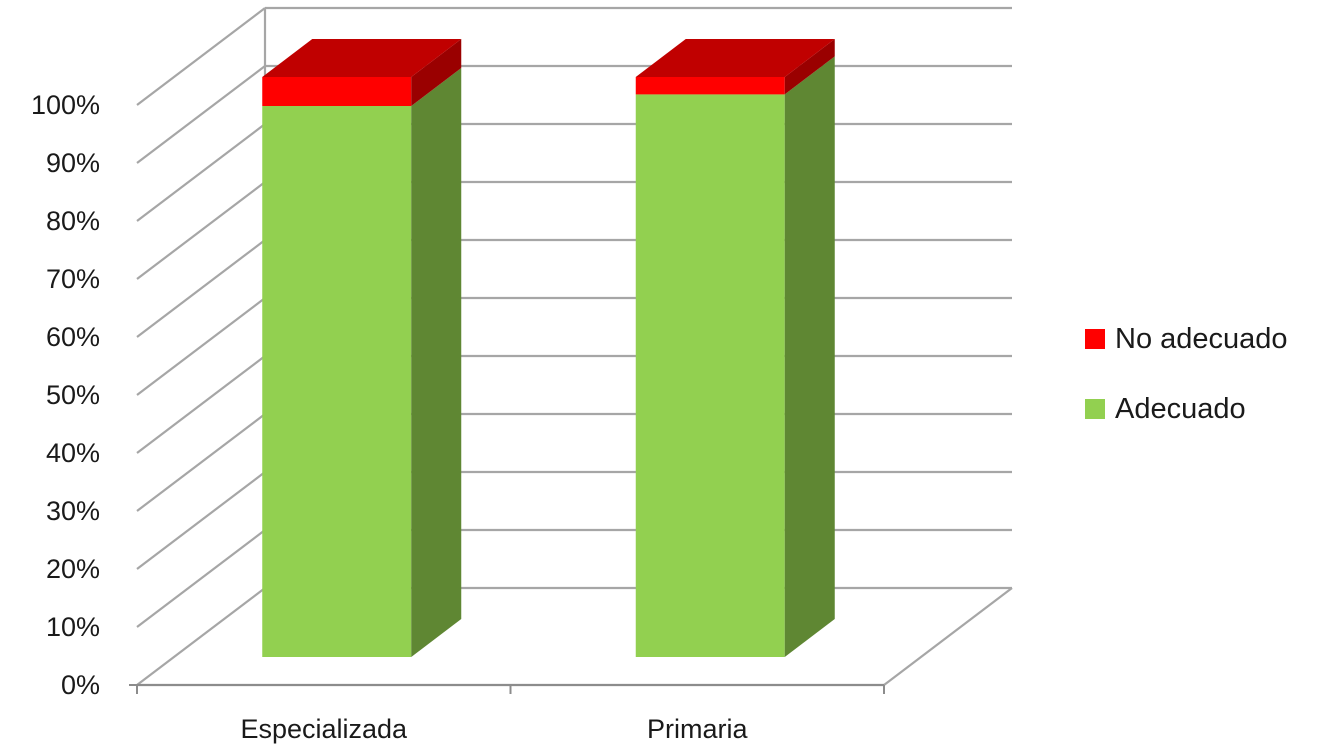 This screenshot has width=1326, height=752. What do you see at coordinates (73, 337) in the screenshot?
I see `y-tick-label: 60%` at bounding box center [73, 337].